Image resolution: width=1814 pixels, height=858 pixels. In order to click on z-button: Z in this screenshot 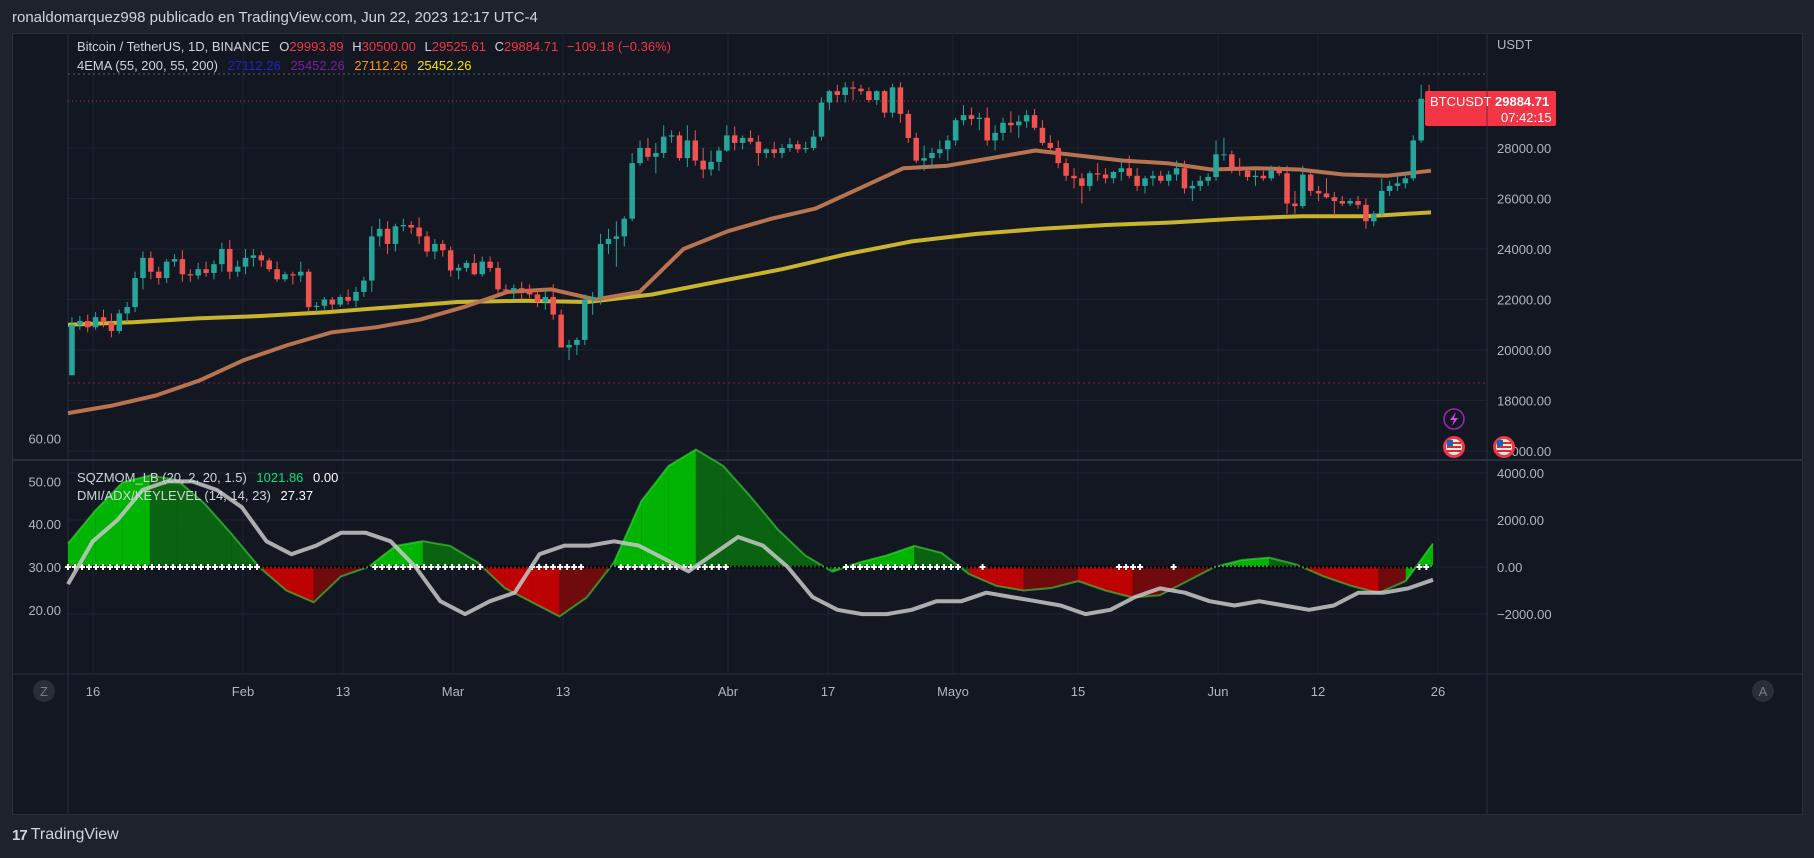, I will do `click(44, 691)`.